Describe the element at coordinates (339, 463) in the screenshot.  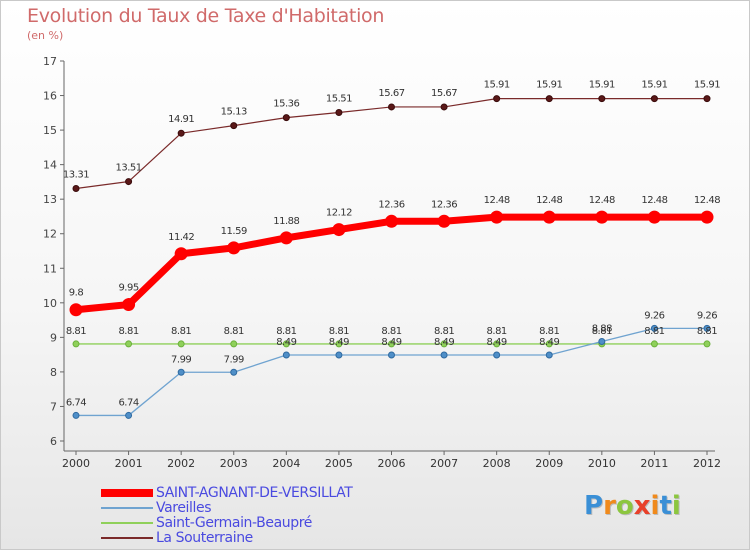
I see `x-tick-label: 2005` at that location.